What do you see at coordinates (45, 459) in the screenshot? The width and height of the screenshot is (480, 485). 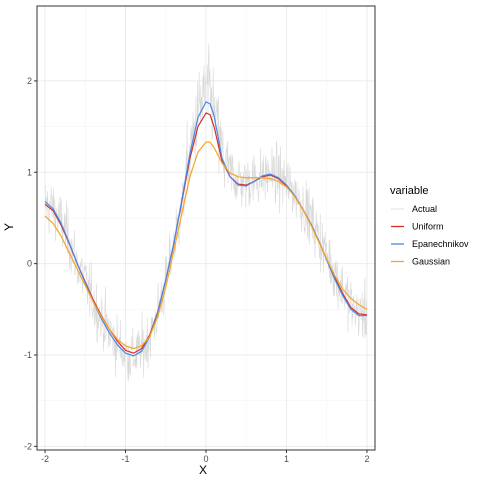 I see `x-tick-label: -2` at bounding box center [45, 459].